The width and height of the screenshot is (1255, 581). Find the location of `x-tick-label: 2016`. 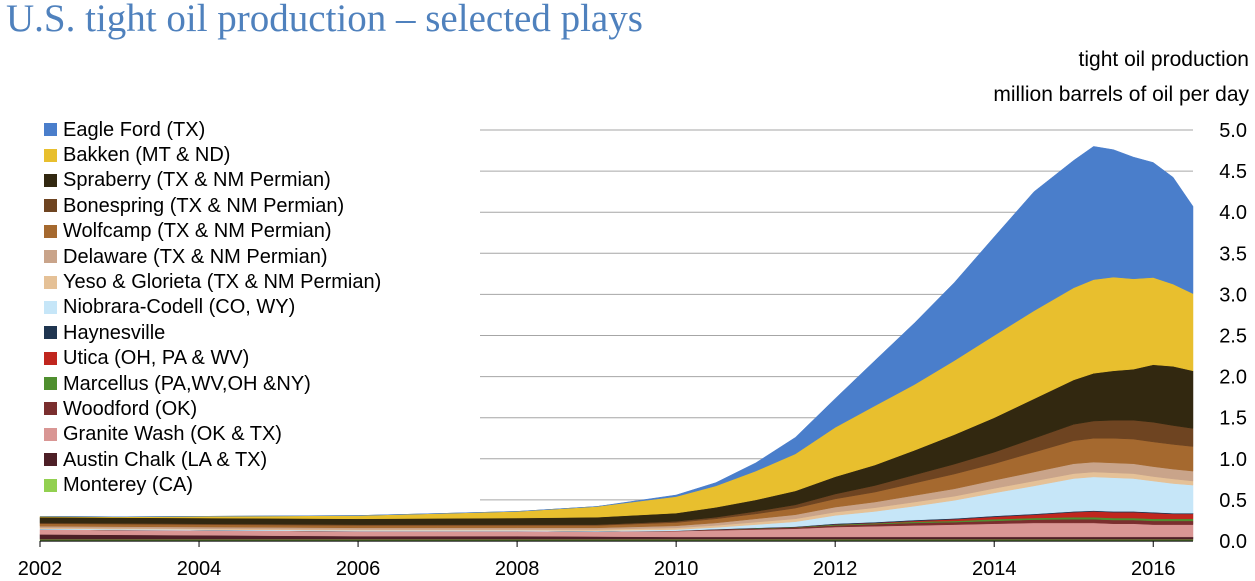

x-tick-label: 2016 is located at coordinates (1153, 569).